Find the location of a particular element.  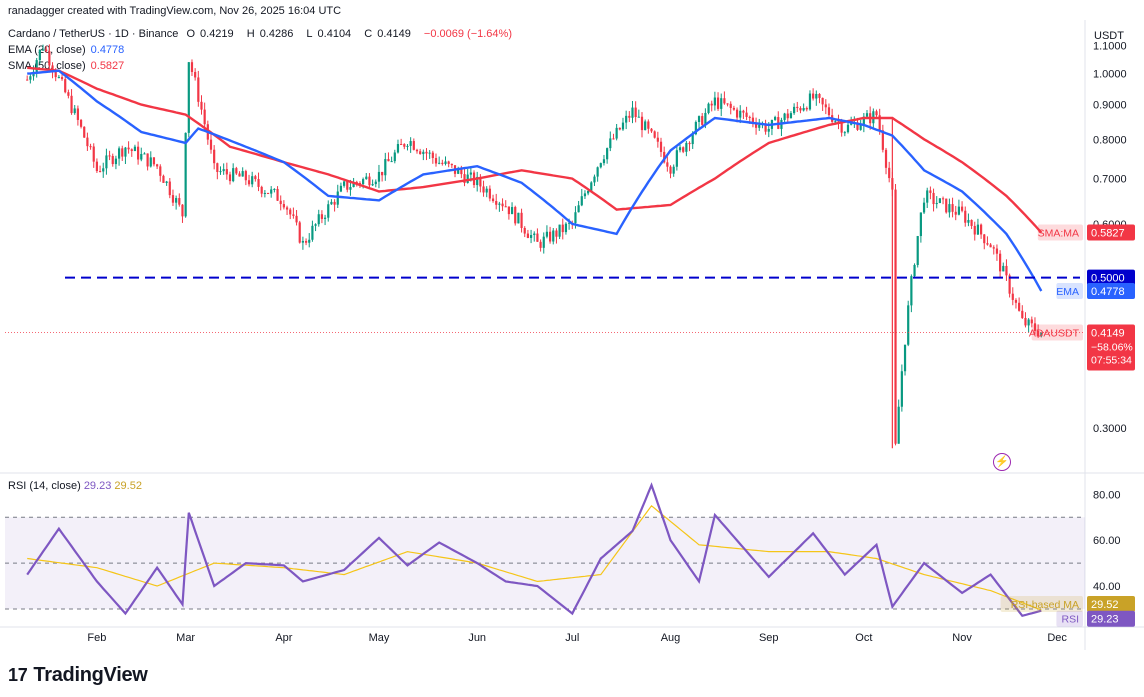

change-value: −0.0069 (−1.64%) is located at coordinates (467, 34).